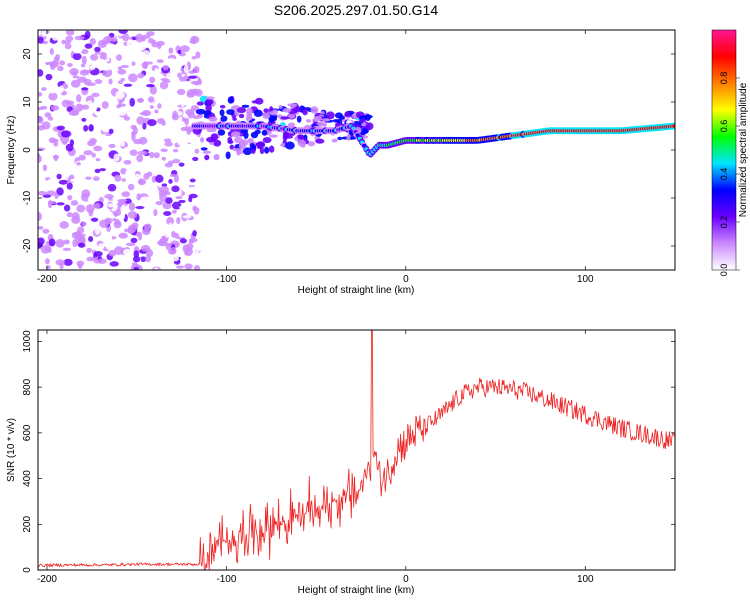 This screenshot has height=600, width=750. I want to click on colorbar-gradient, so click(724, 150).